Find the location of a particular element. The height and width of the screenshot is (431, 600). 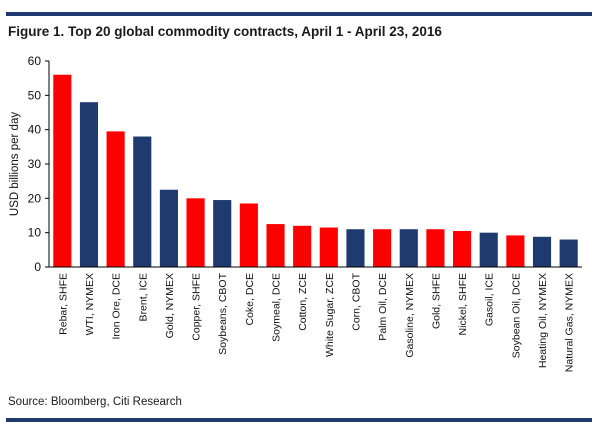

y-tick-label-4: 40 is located at coordinates (35, 130).